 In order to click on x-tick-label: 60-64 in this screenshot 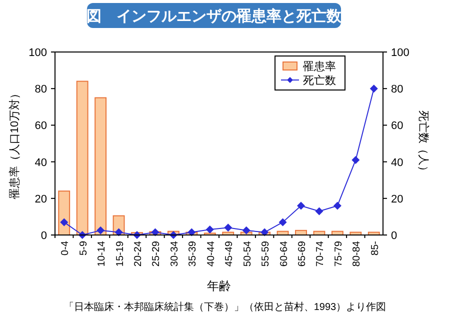, I will do `click(284, 253)`.